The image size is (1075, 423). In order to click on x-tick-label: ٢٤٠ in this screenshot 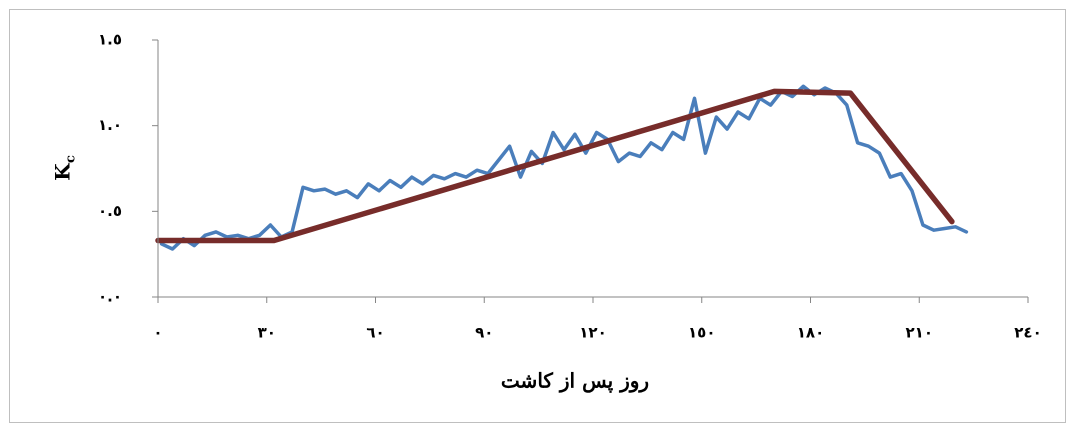, I will do `click(1027, 333)`.